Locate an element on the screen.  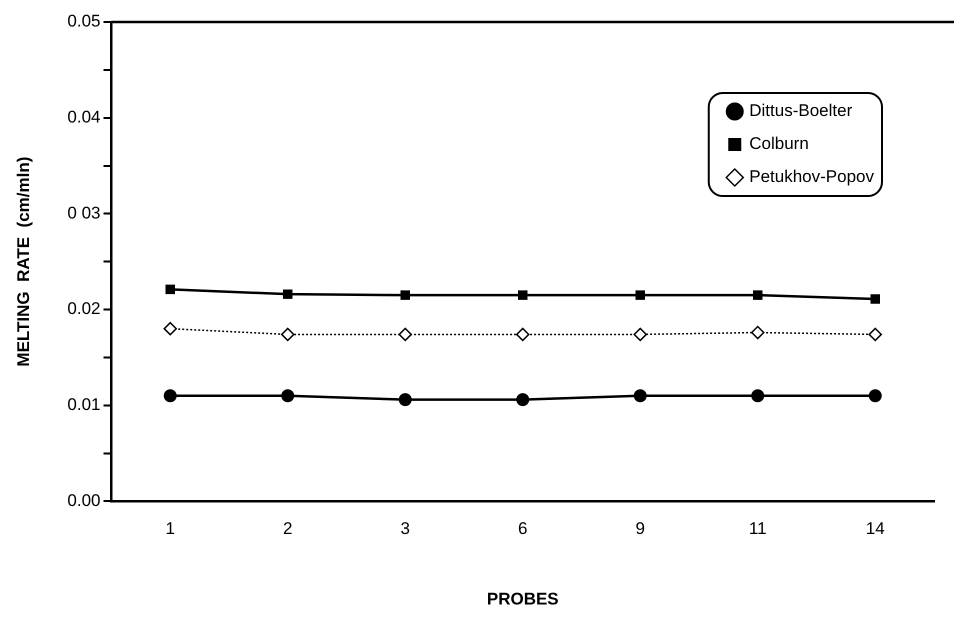
x-tick-label: 3 is located at coordinates (405, 528).